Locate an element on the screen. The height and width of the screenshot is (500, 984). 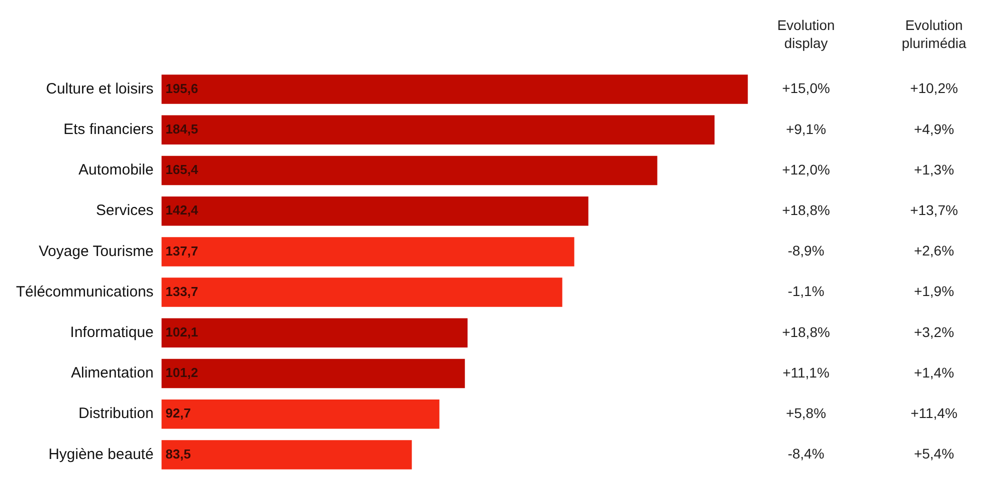
text: +4,9% is located at coordinates (934, 128).